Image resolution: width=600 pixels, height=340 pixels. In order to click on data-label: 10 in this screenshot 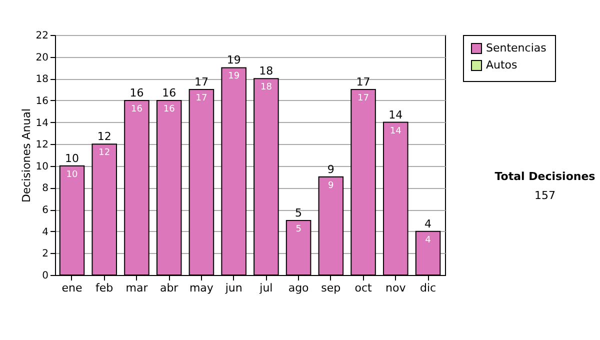, I will do `click(72, 175)`.